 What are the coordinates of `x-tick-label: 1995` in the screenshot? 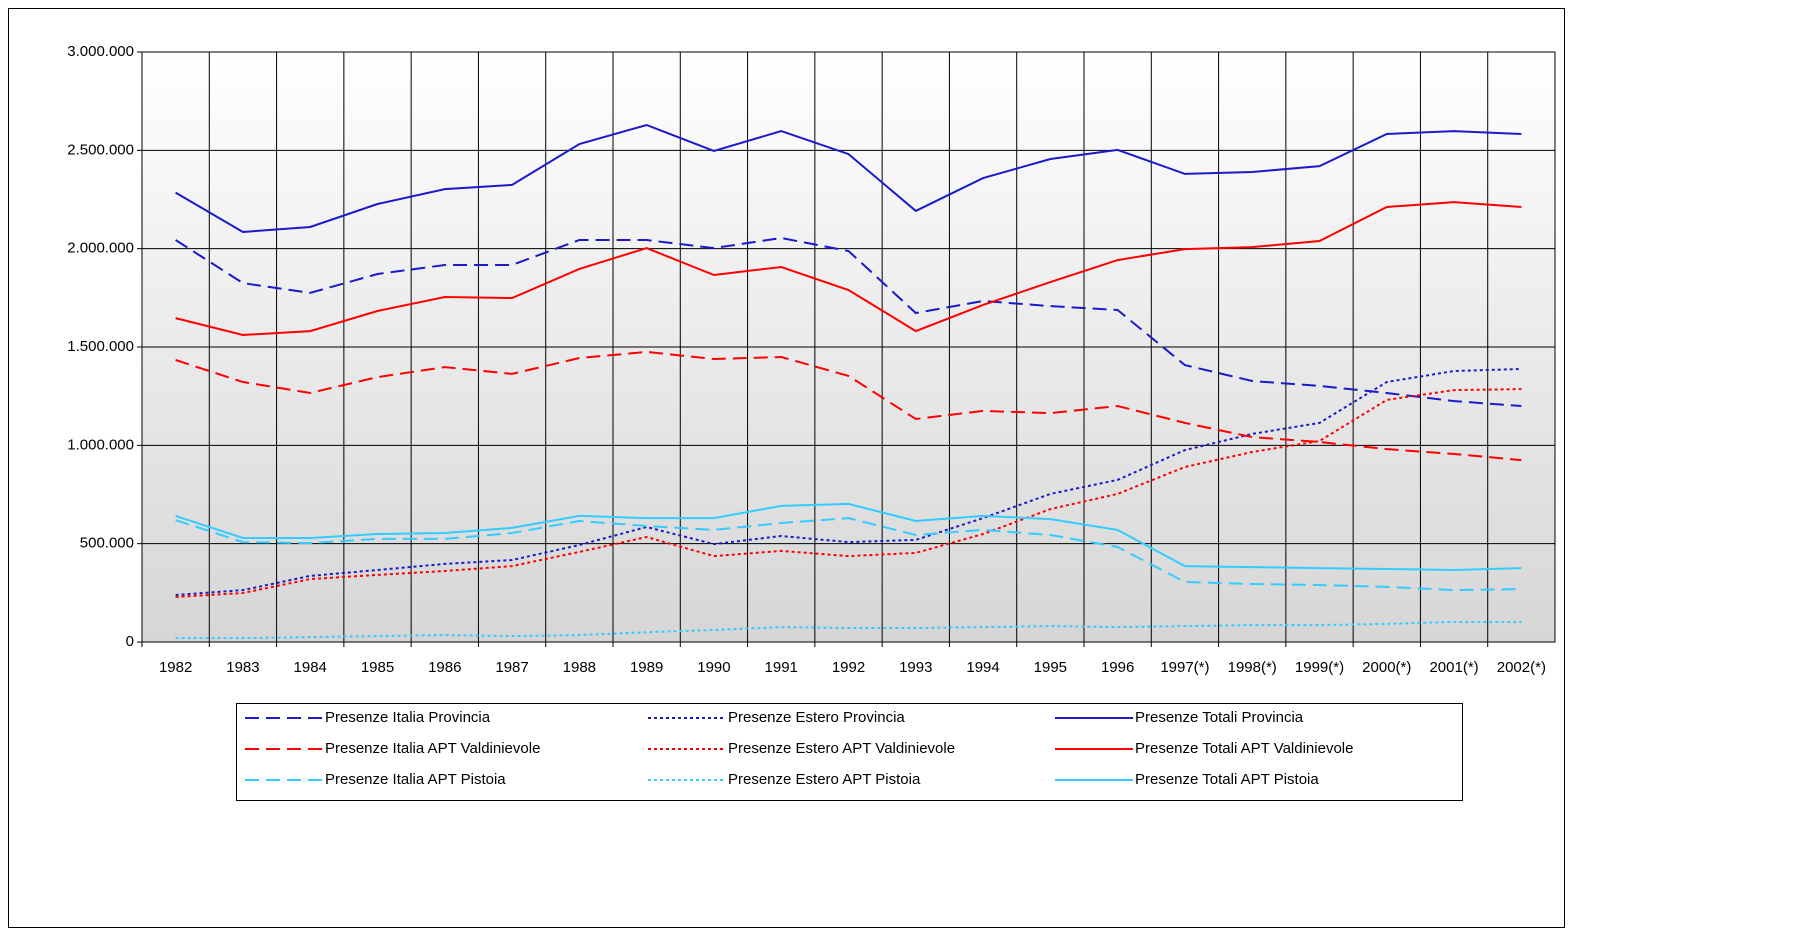 It's located at (1050, 667).